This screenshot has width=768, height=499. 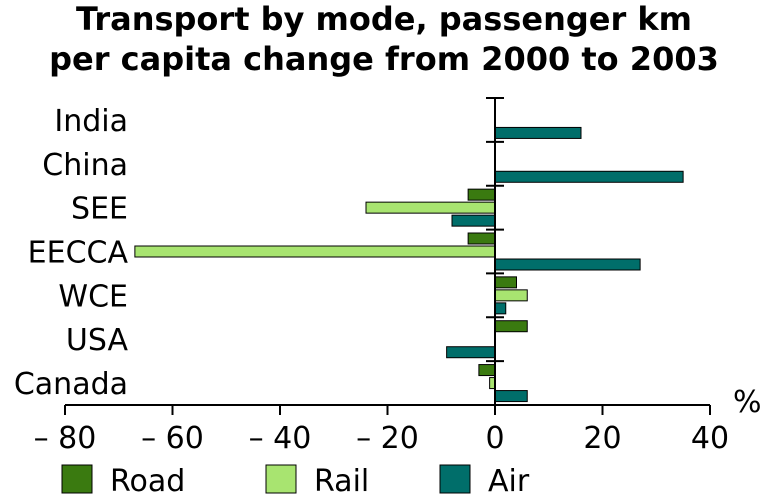 What do you see at coordinates (281, 479) in the screenshot?
I see `legend-swatch-rail` at bounding box center [281, 479].